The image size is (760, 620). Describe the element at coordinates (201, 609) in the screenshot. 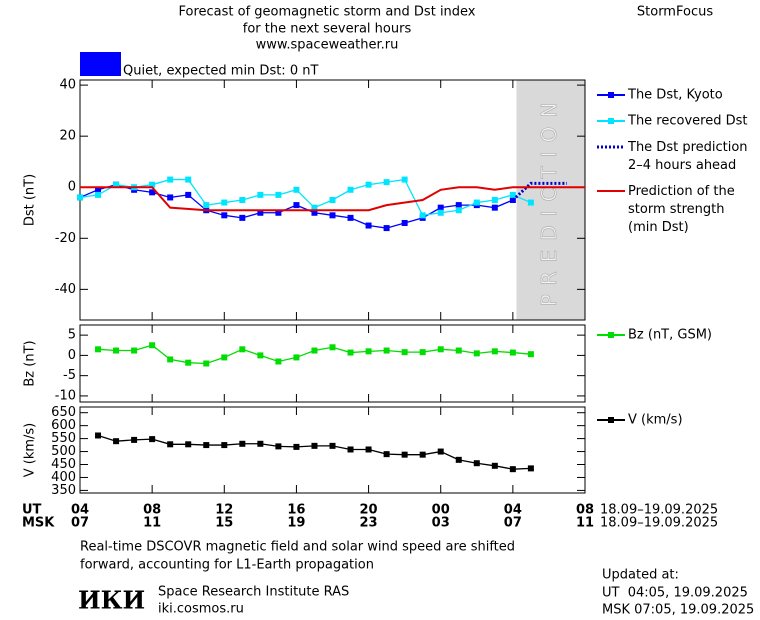

I see `site: iki.cosmos.ru` at that location.